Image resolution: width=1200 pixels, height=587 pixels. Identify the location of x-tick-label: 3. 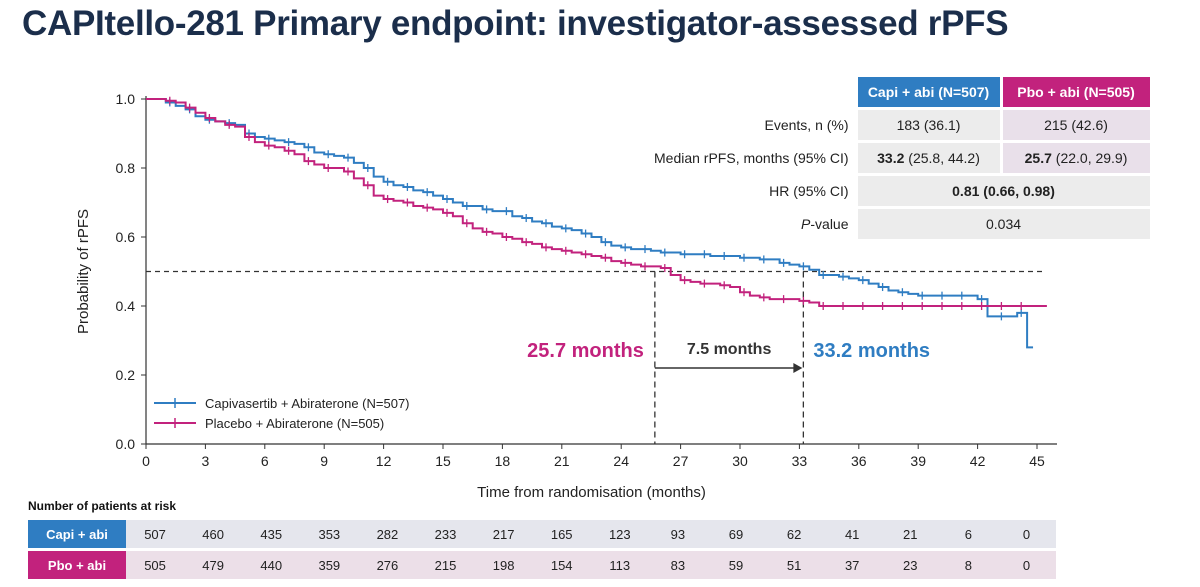
(206, 461).